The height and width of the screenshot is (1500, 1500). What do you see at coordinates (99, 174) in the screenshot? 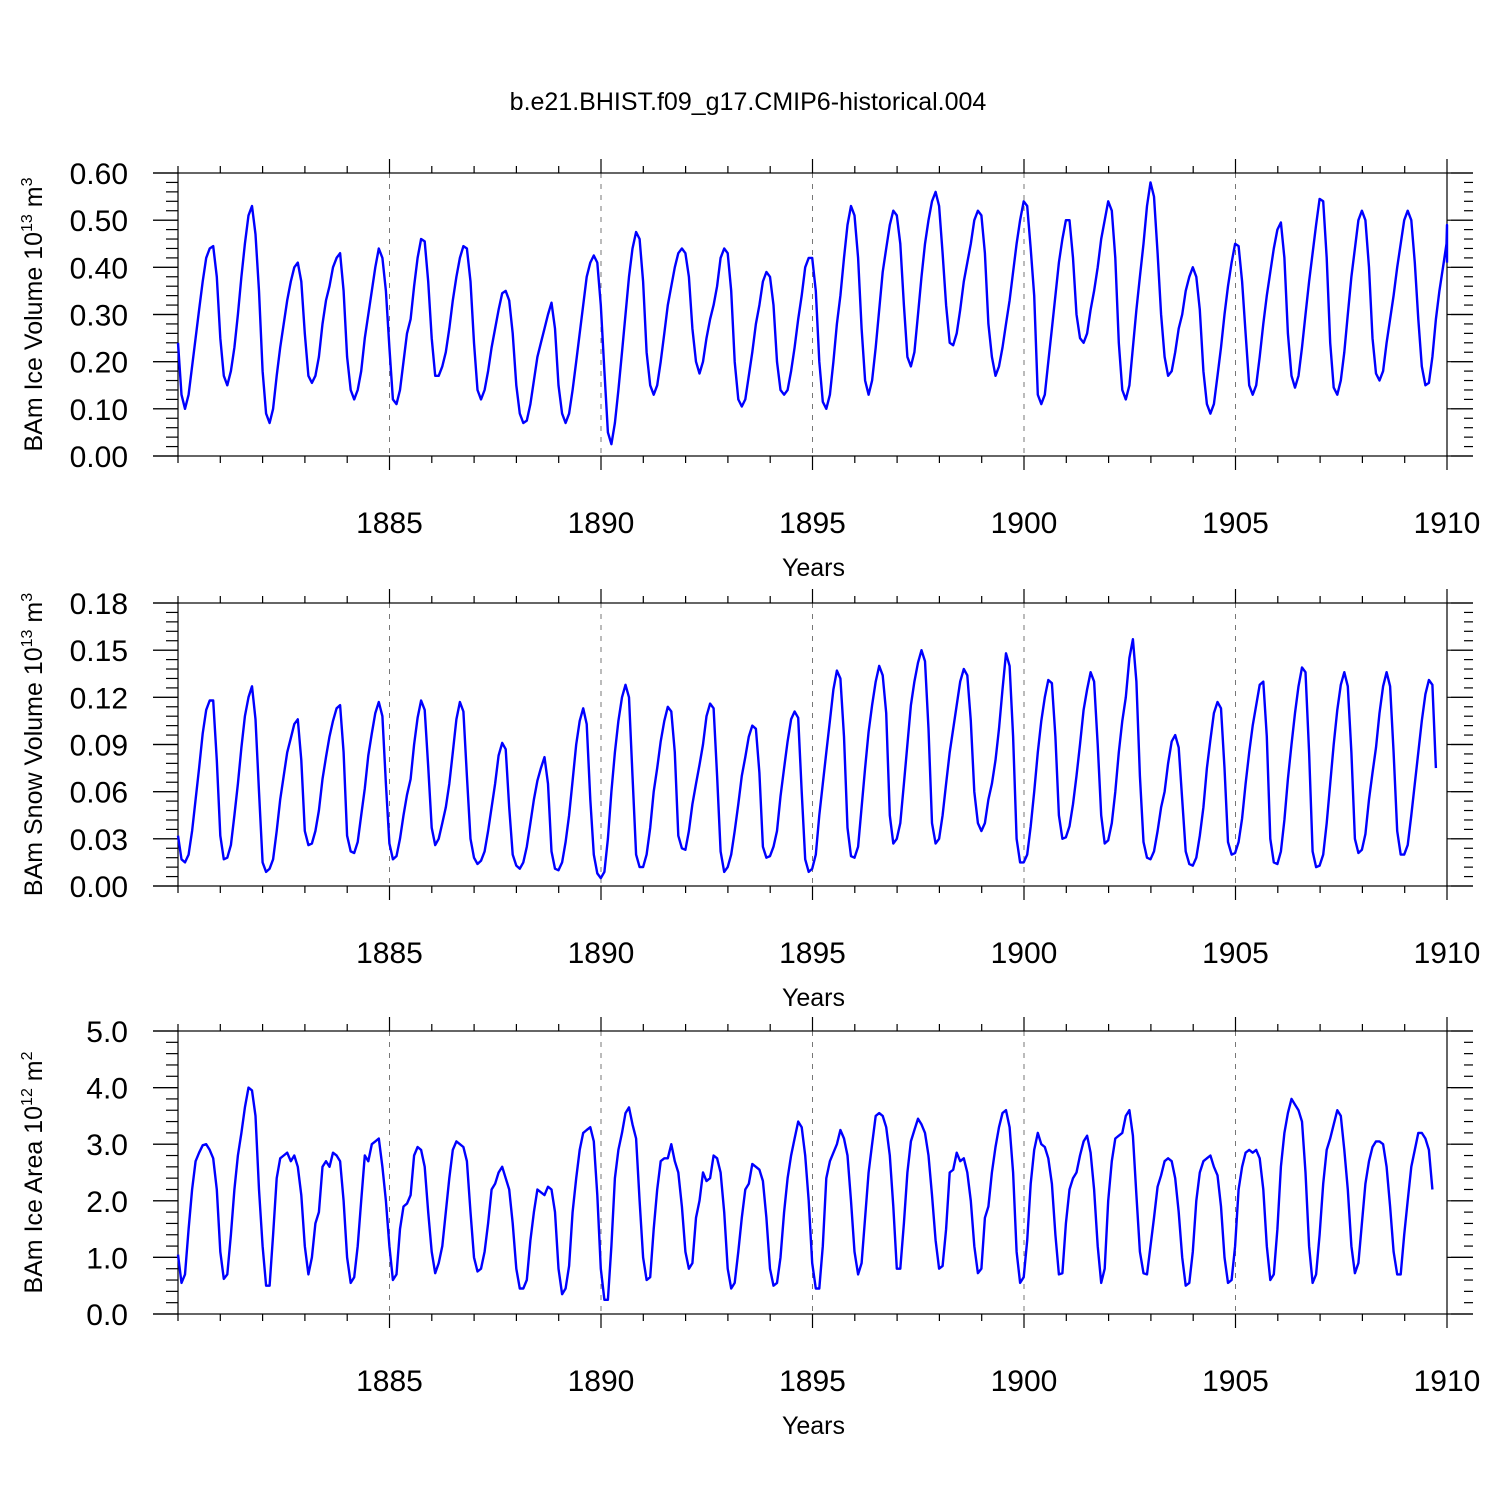
I see `y-tick-label: 0.60` at bounding box center [99, 174].